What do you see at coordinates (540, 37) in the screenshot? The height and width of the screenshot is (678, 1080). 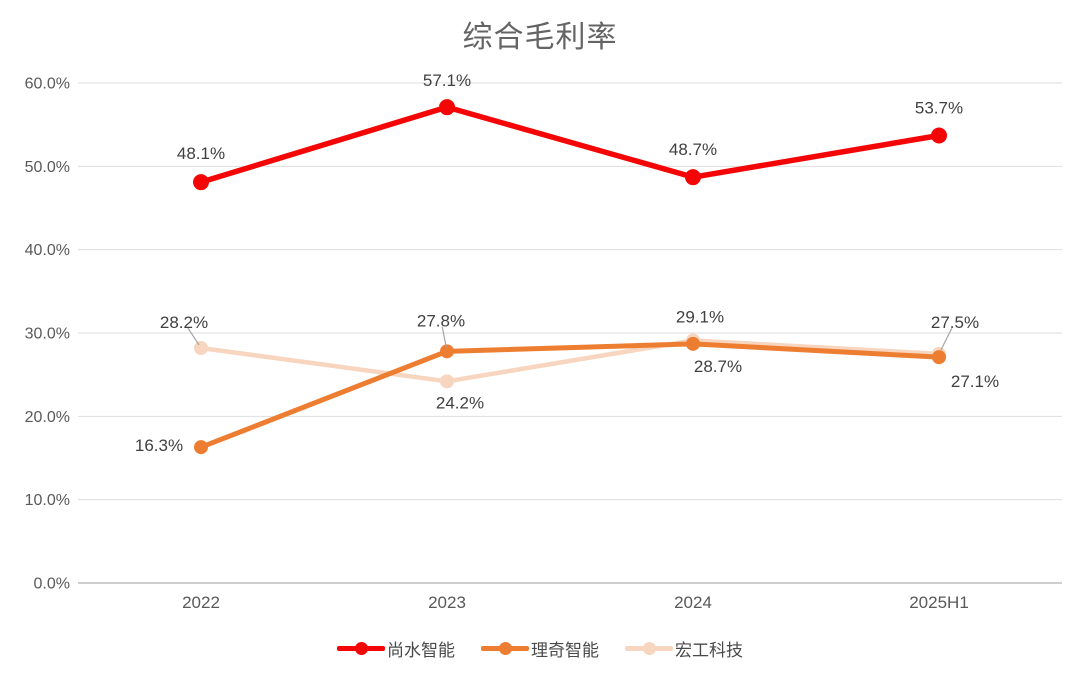 I see `chart-title: 综合毛利率` at bounding box center [540, 37].